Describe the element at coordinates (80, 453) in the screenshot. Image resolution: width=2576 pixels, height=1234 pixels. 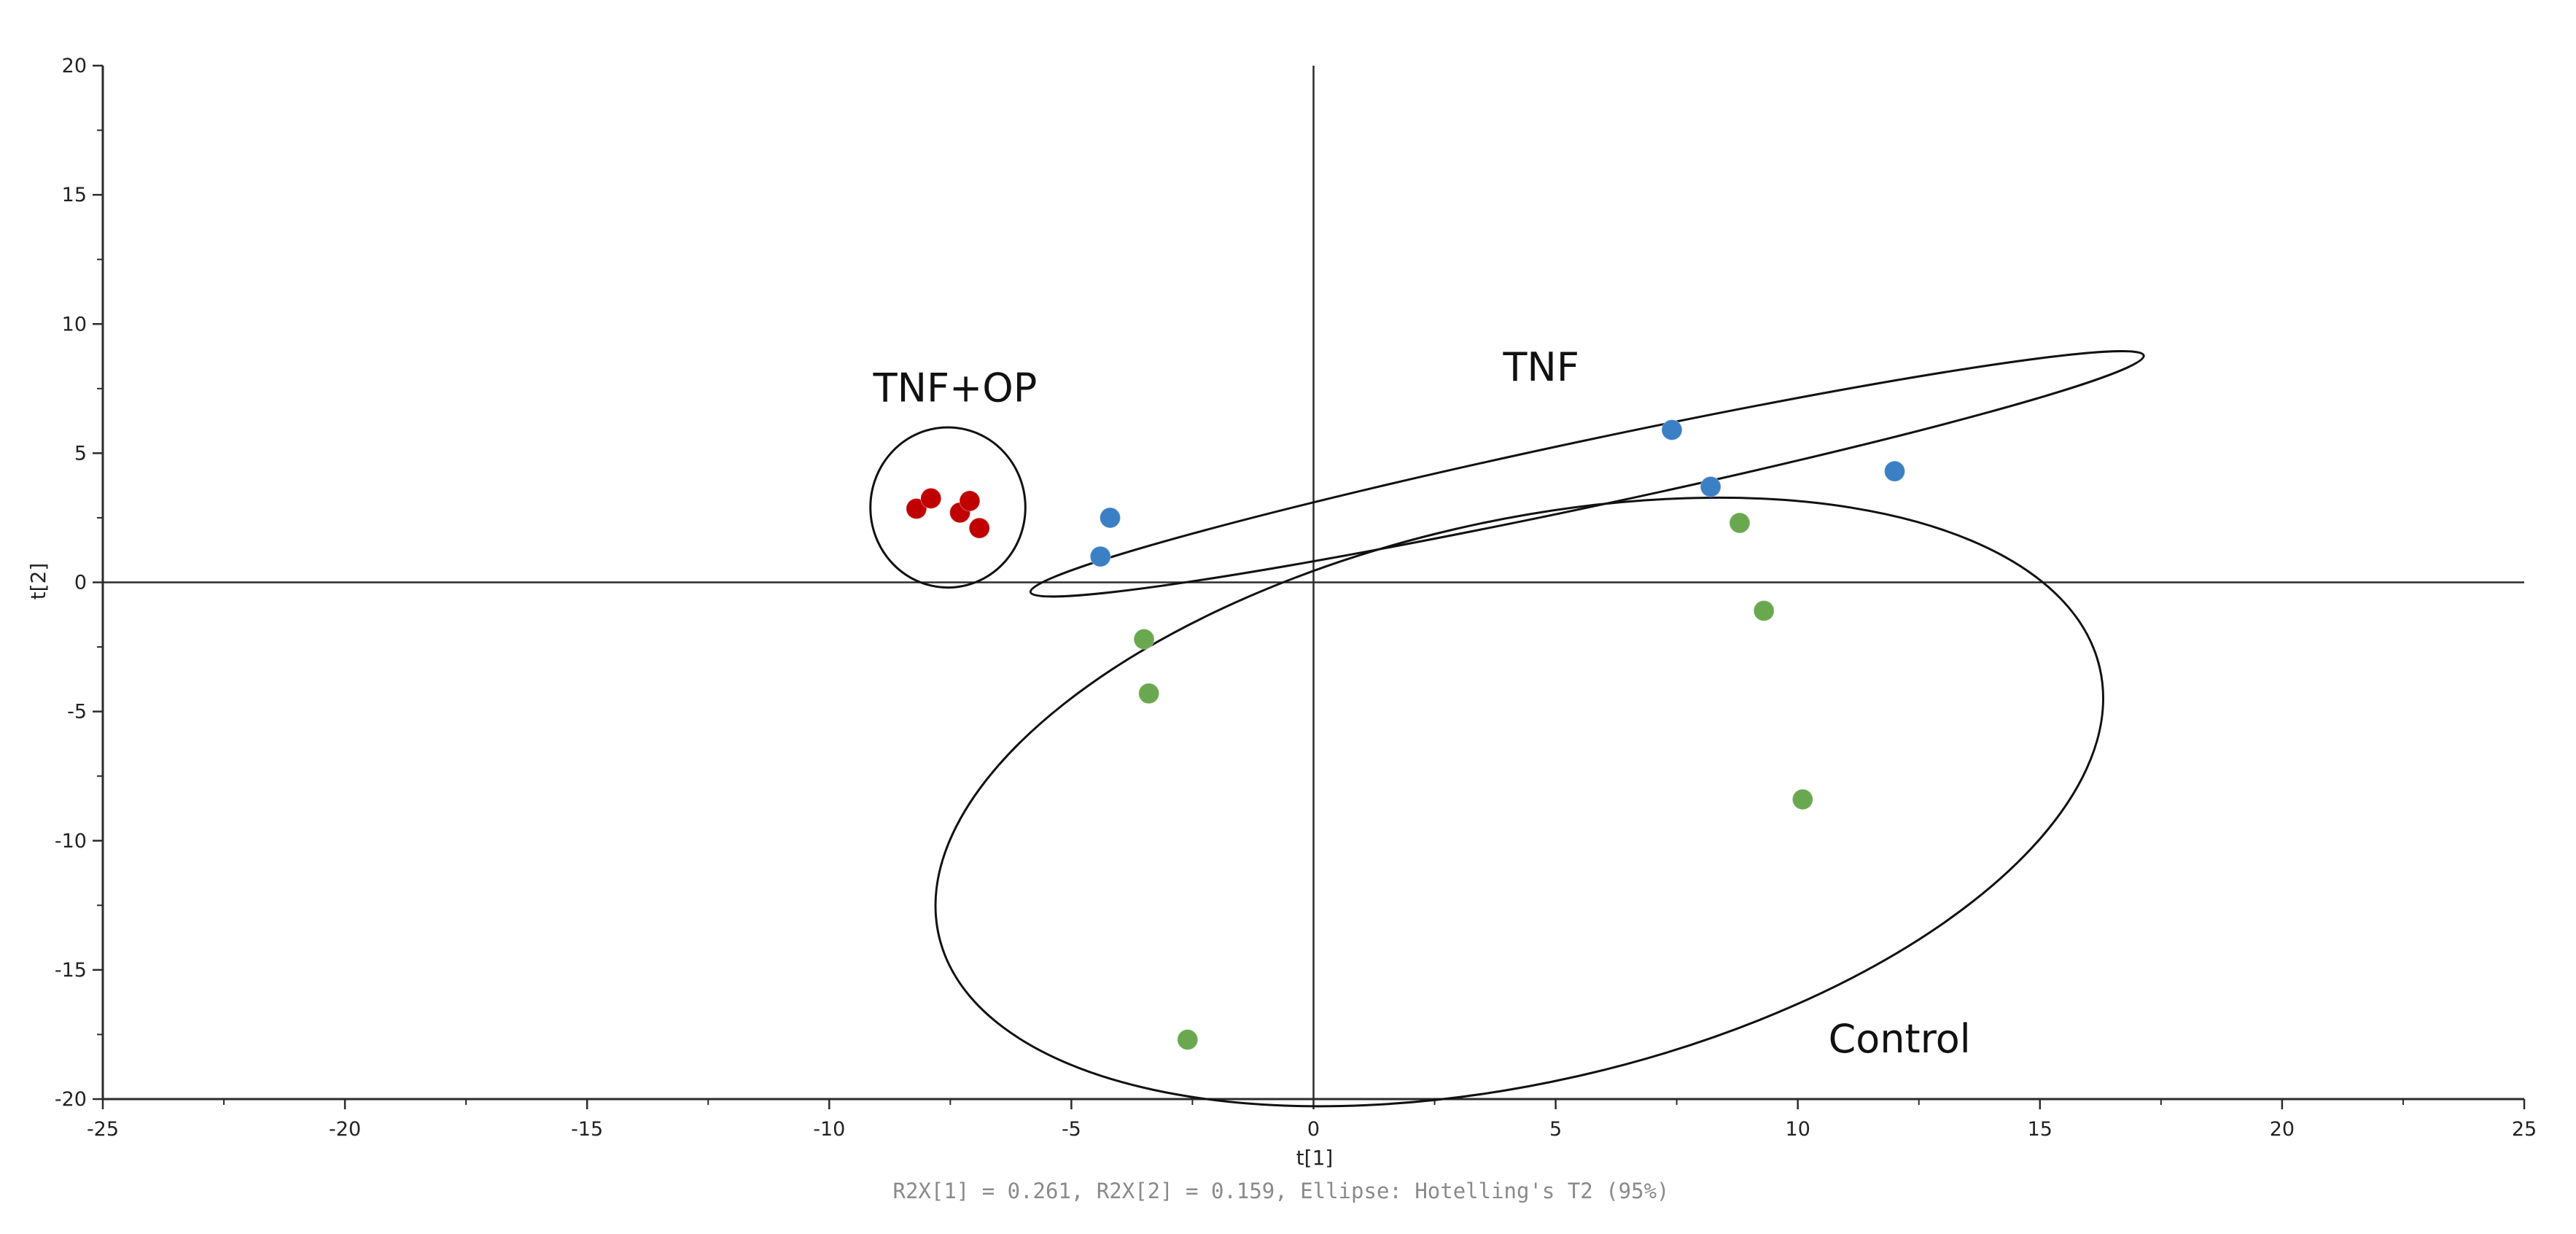
I see `y-tick-label: 5` at that location.